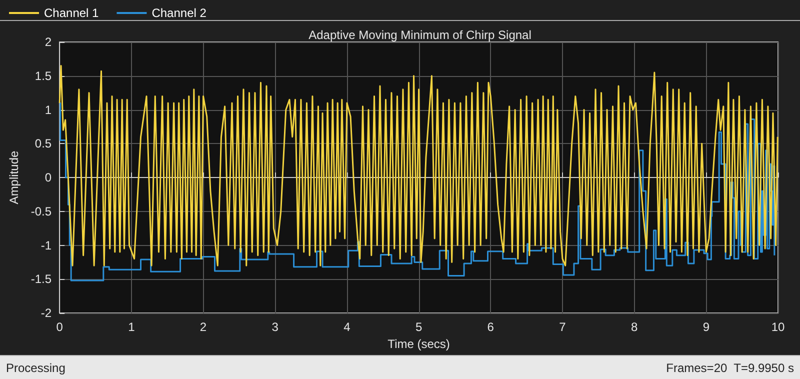  What do you see at coordinates (347, 327) in the screenshot?
I see `x-tick-label: 4` at bounding box center [347, 327].